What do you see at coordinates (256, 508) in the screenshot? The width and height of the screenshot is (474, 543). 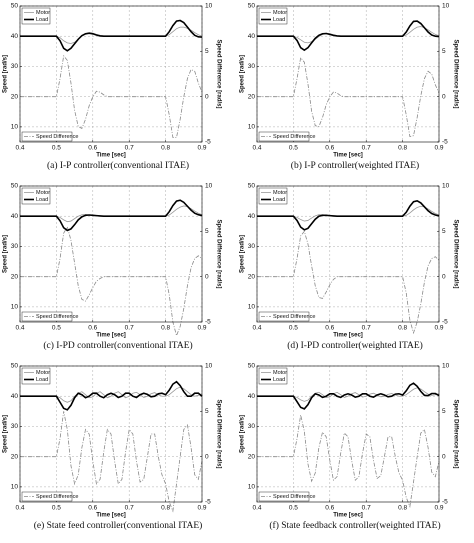 I see `x-tick-label: 0.4` at bounding box center [256, 508].